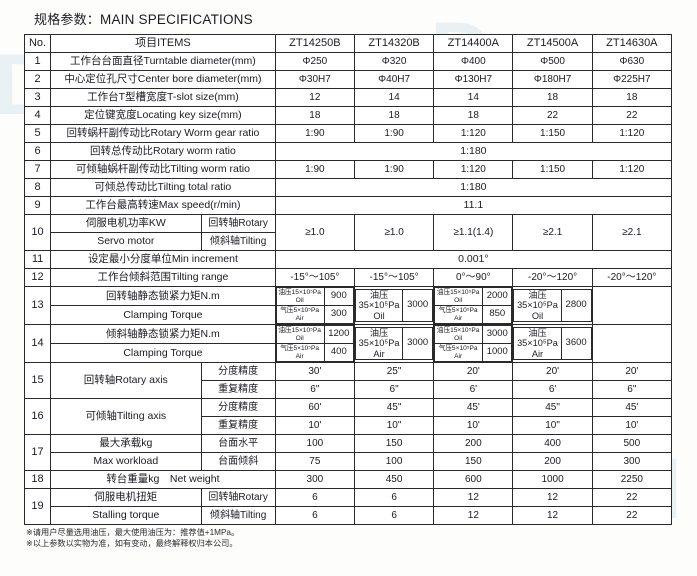 The image size is (697, 576). I want to click on row-no: 6, so click(37, 151).